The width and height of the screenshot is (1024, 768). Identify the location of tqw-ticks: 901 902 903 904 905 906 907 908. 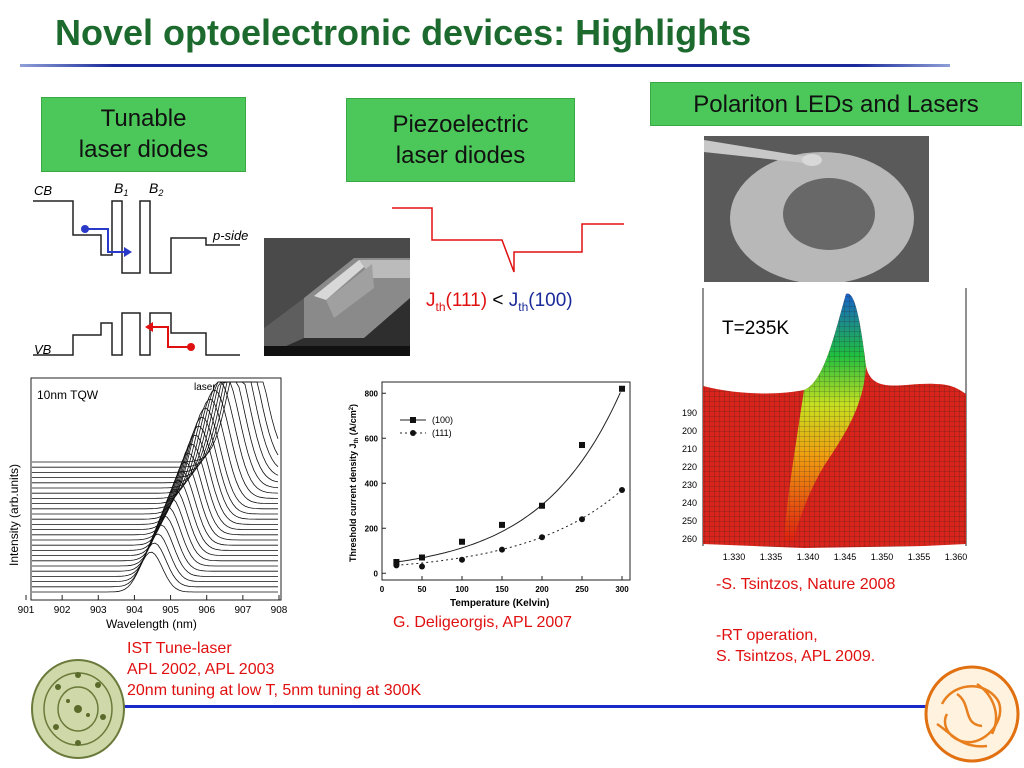
(153, 605).